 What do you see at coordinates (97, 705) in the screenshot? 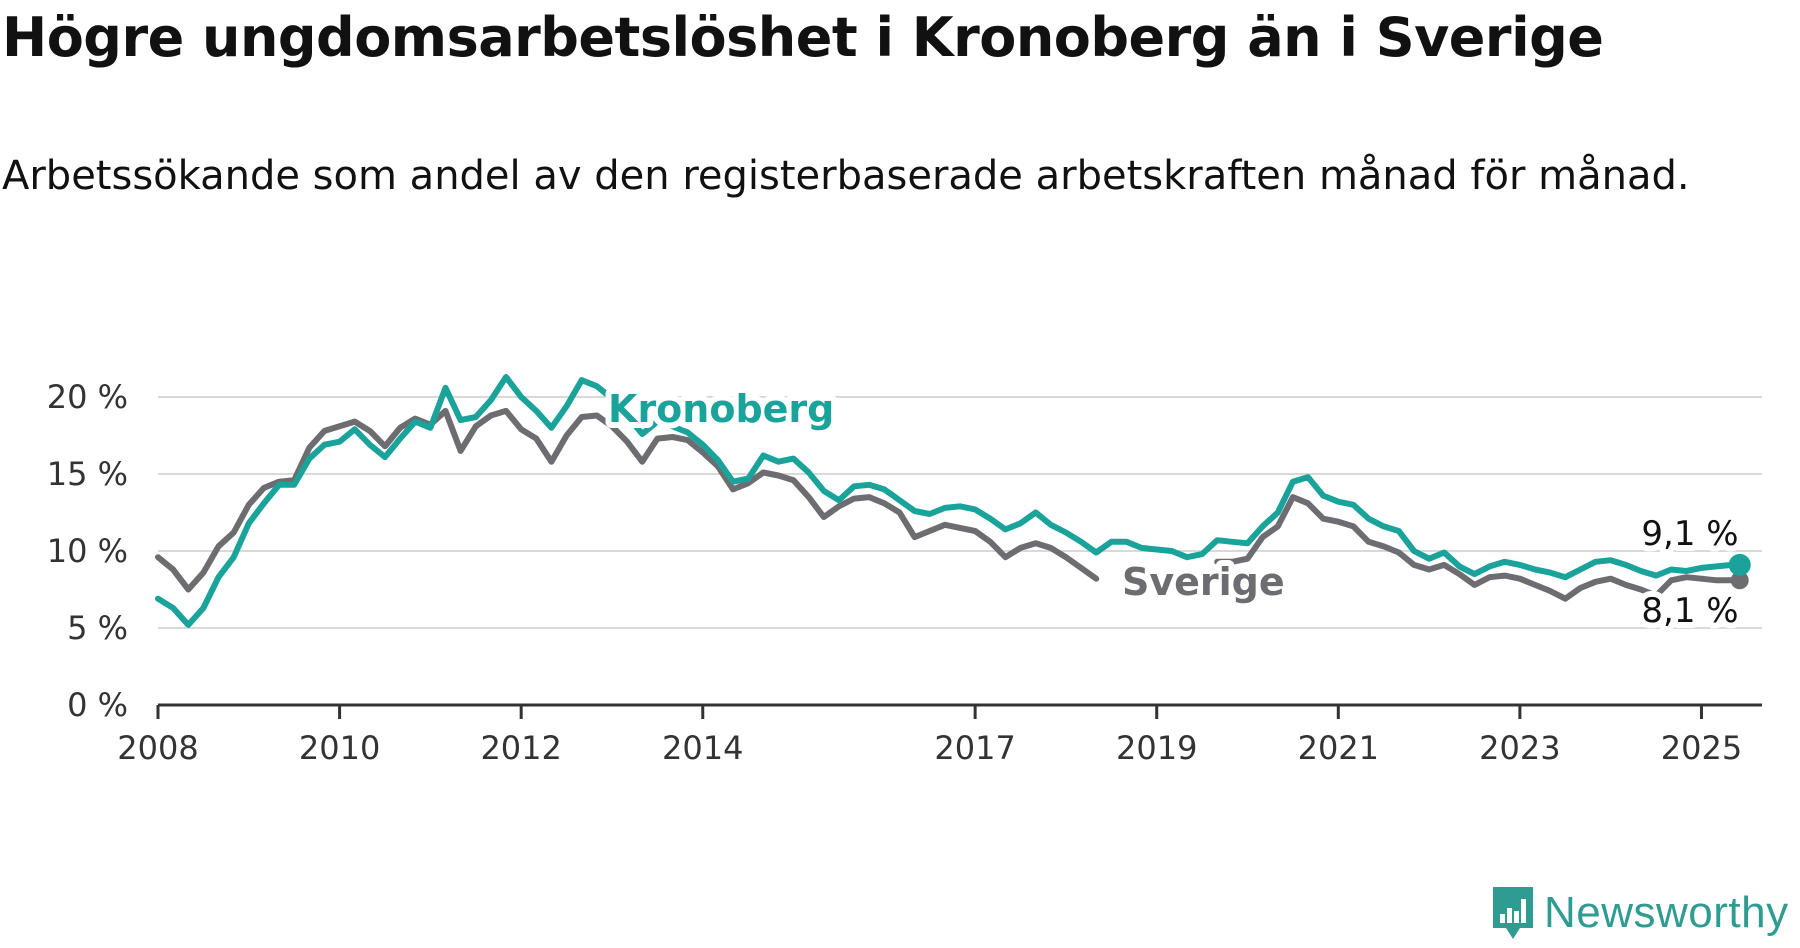
I see `y-tick-label: 0 %` at bounding box center [97, 705].